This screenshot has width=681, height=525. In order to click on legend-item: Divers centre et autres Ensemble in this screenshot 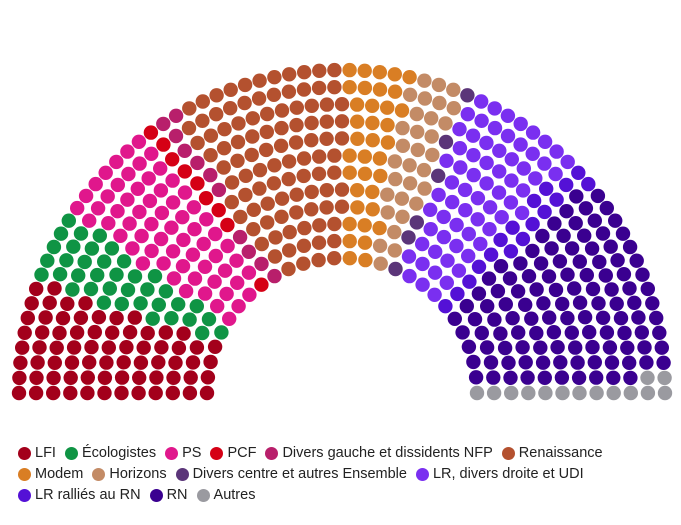, I will do `click(291, 474)`.